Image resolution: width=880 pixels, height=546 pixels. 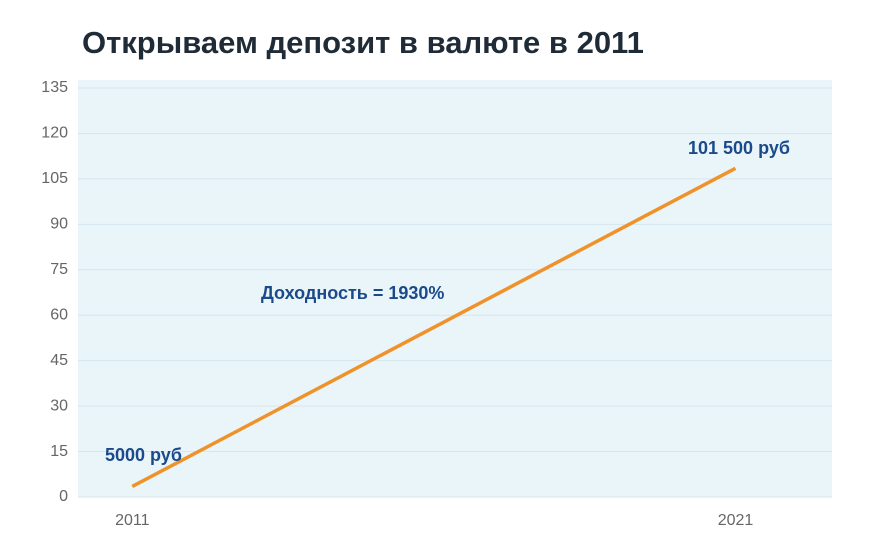 I want to click on annotation: 101 500 руб, so click(x=739, y=148).